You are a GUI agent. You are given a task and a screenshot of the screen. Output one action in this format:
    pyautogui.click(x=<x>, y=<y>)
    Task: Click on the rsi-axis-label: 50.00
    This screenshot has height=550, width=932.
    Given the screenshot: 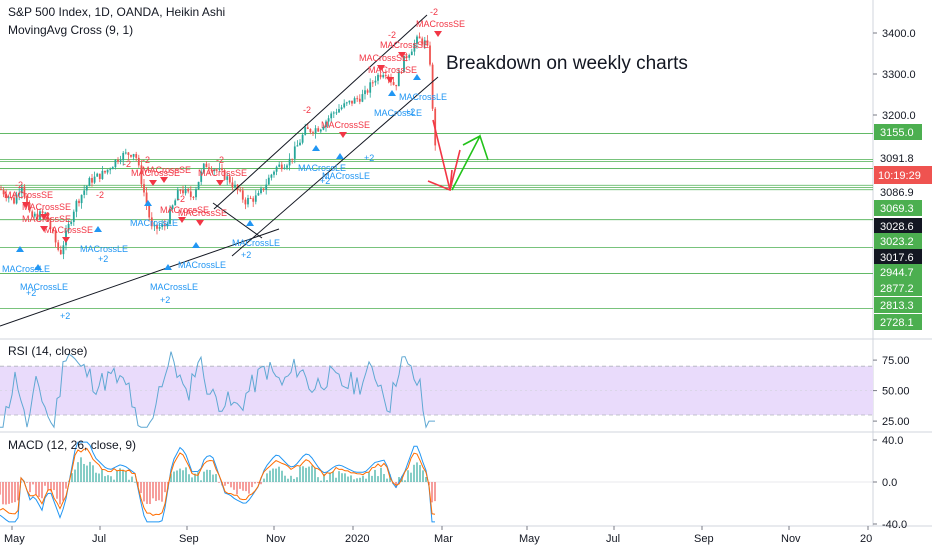 What is the action you would take?
    pyautogui.click(x=896, y=392)
    